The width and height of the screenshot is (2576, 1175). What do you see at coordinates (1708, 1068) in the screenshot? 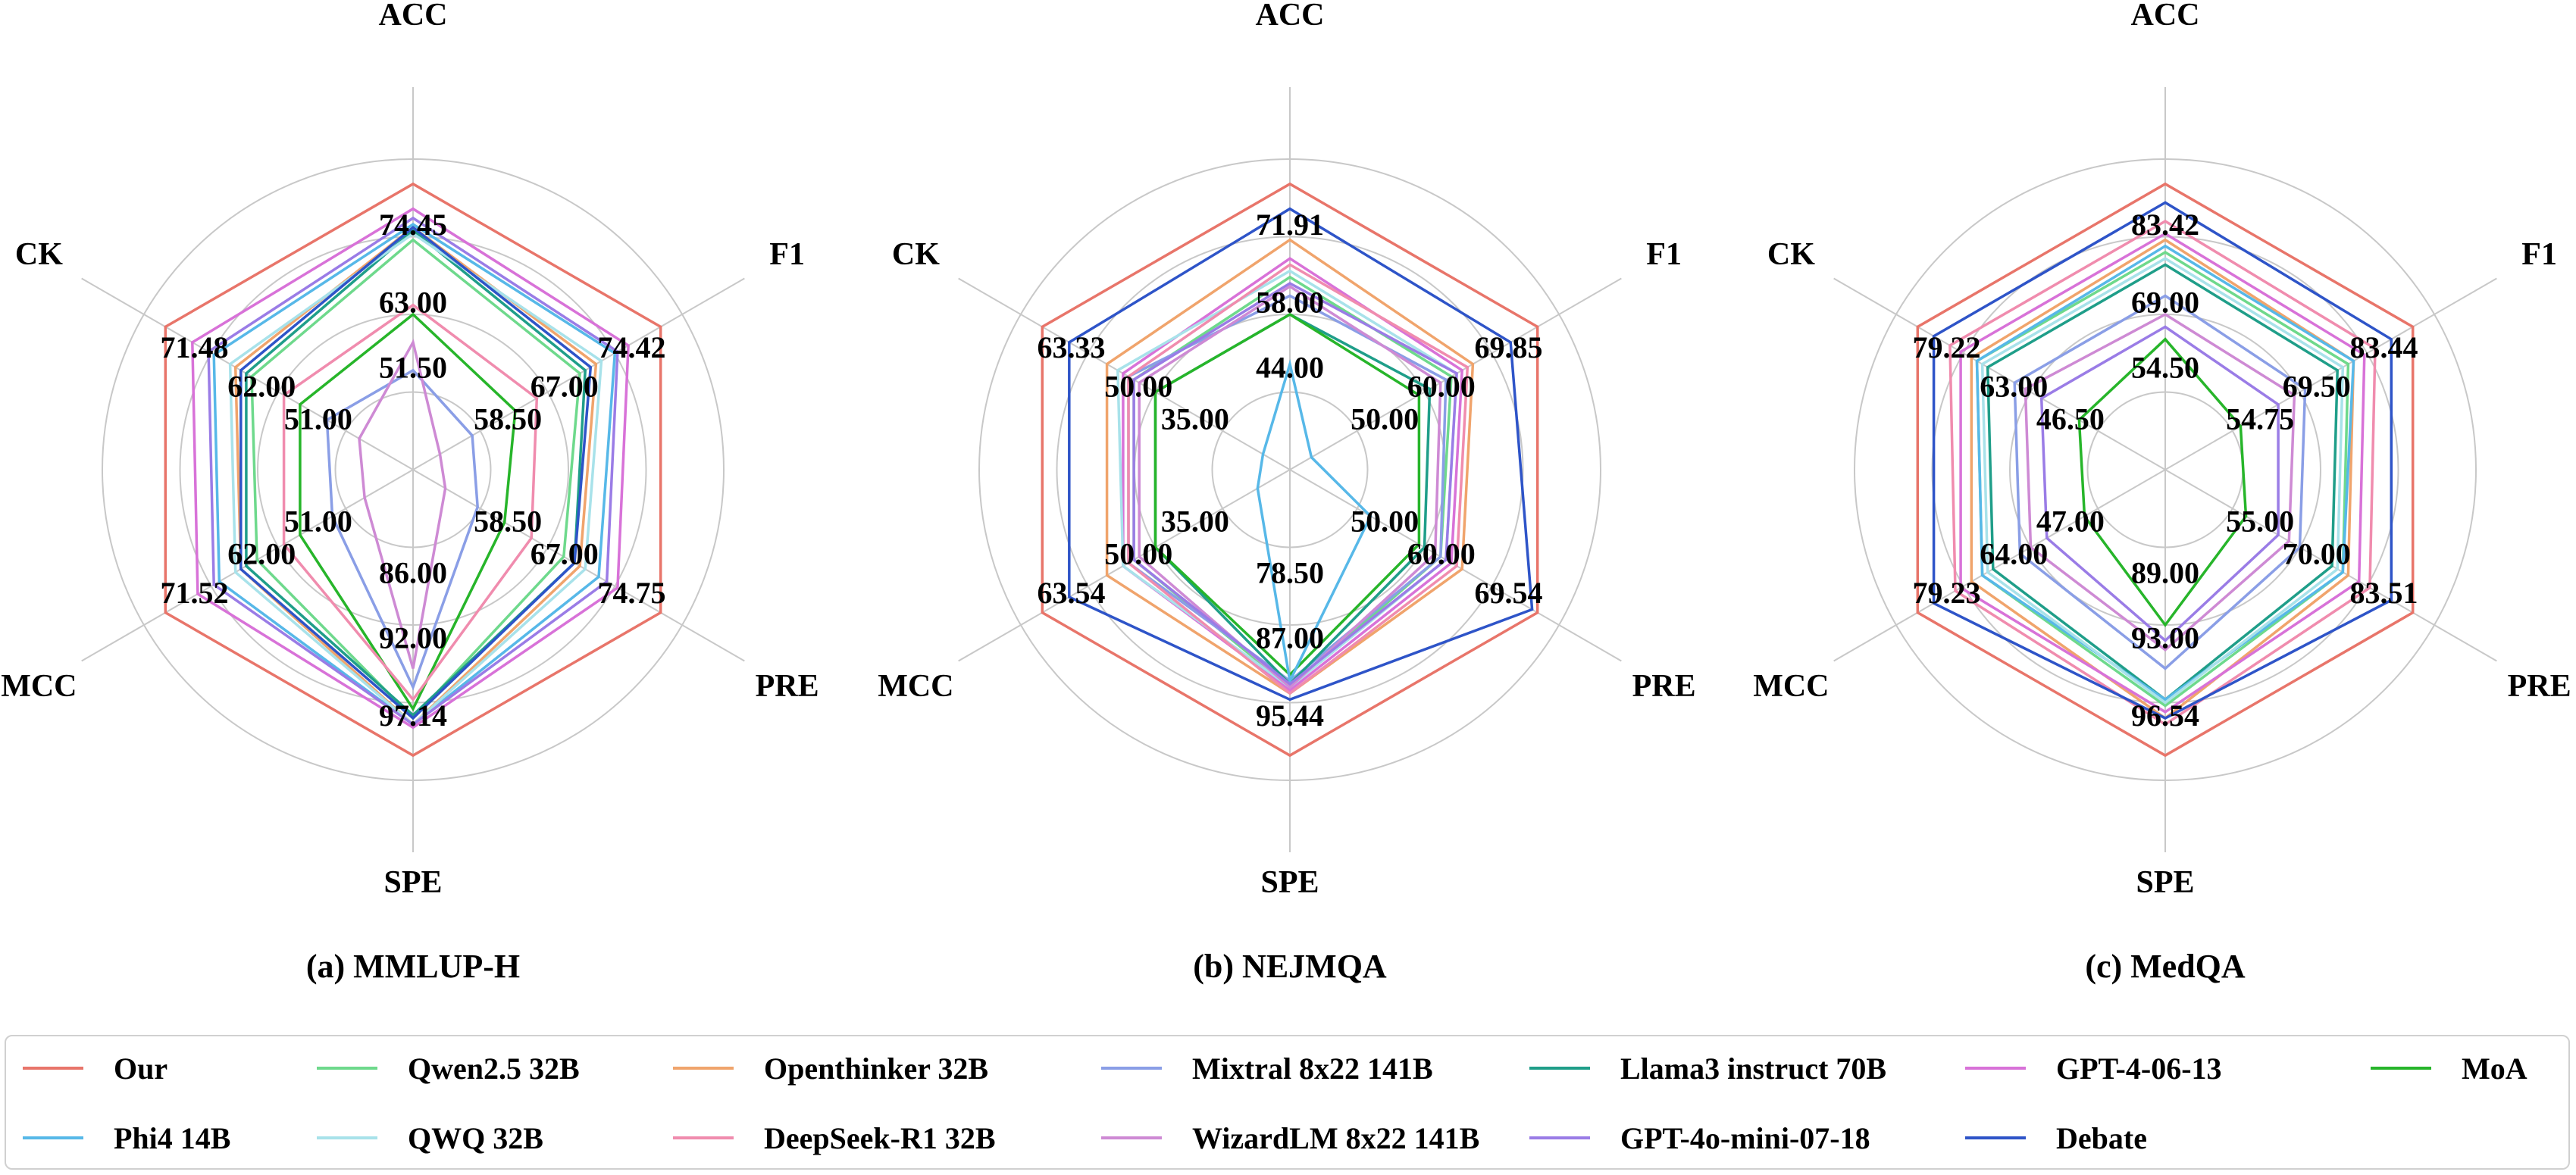
I see `legend-item: Llama3 instruct 70B` at bounding box center [1708, 1068].